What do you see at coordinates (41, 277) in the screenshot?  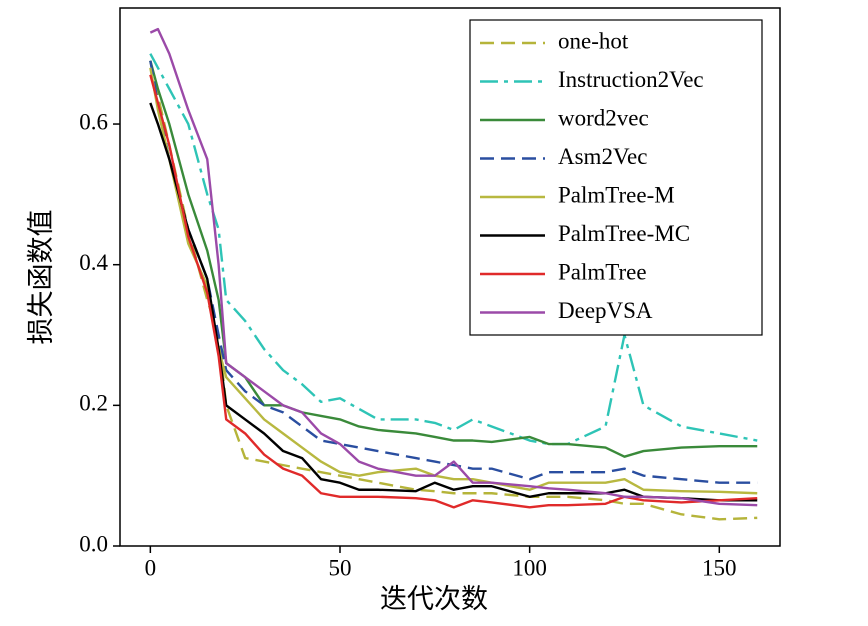 I see `y-axis-label: 损失函数值` at bounding box center [41, 277].